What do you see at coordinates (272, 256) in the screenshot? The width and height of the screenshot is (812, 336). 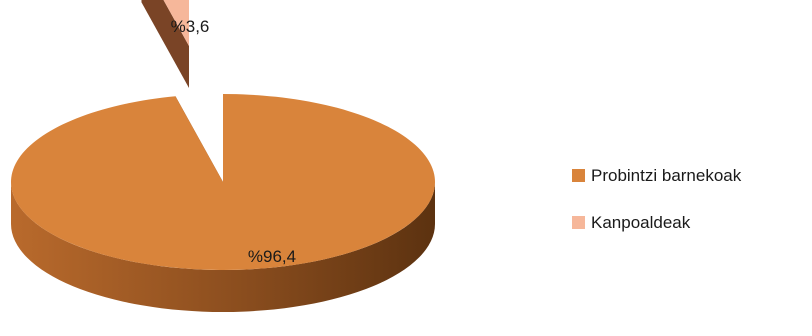 I see `data-label-probintzi-barnekoak: %96,4` at bounding box center [272, 256].